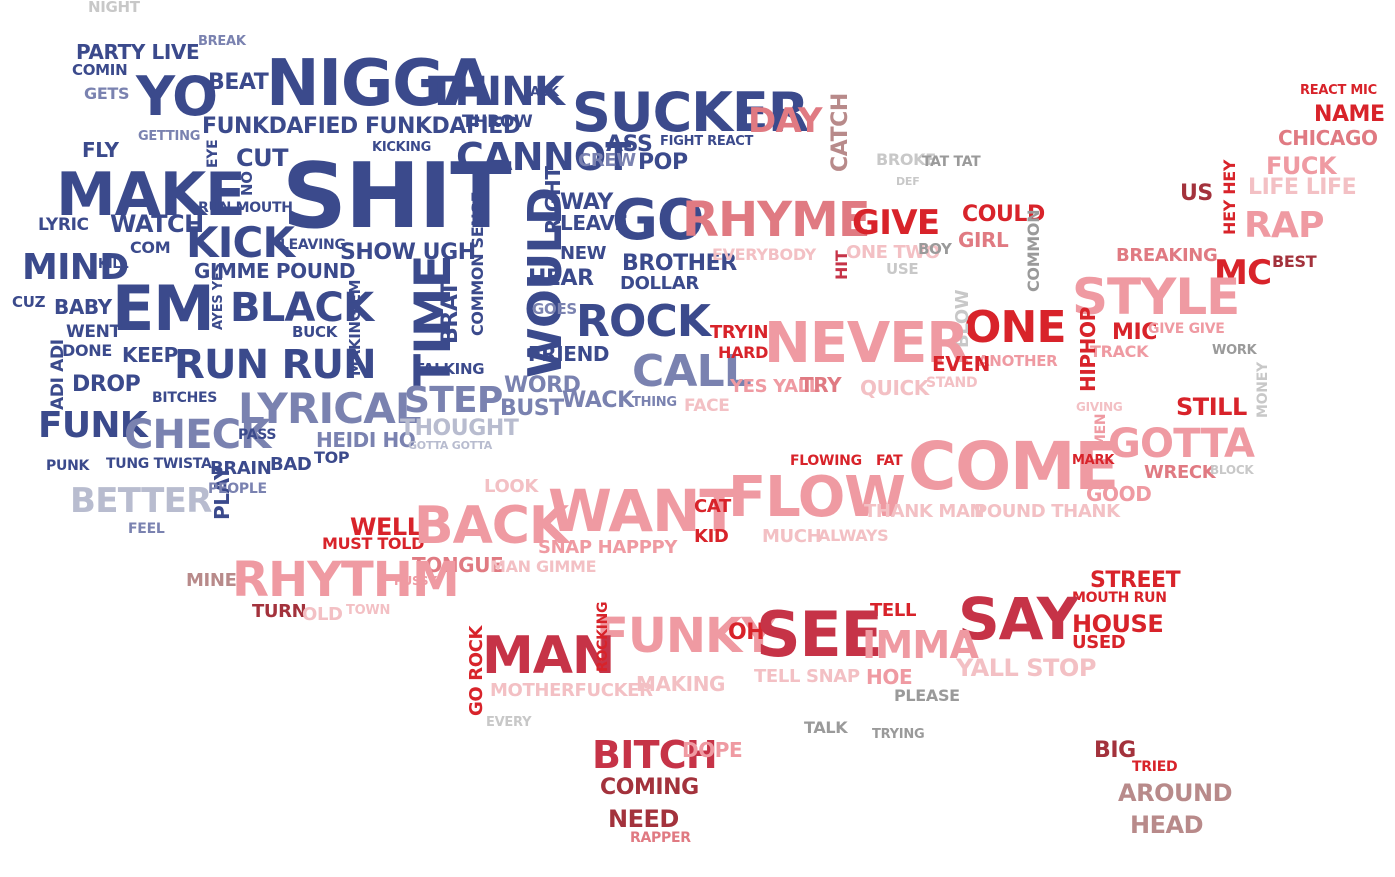  What do you see at coordinates (222, 41) in the screenshot?
I see `word-break: BREAK` at bounding box center [222, 41].